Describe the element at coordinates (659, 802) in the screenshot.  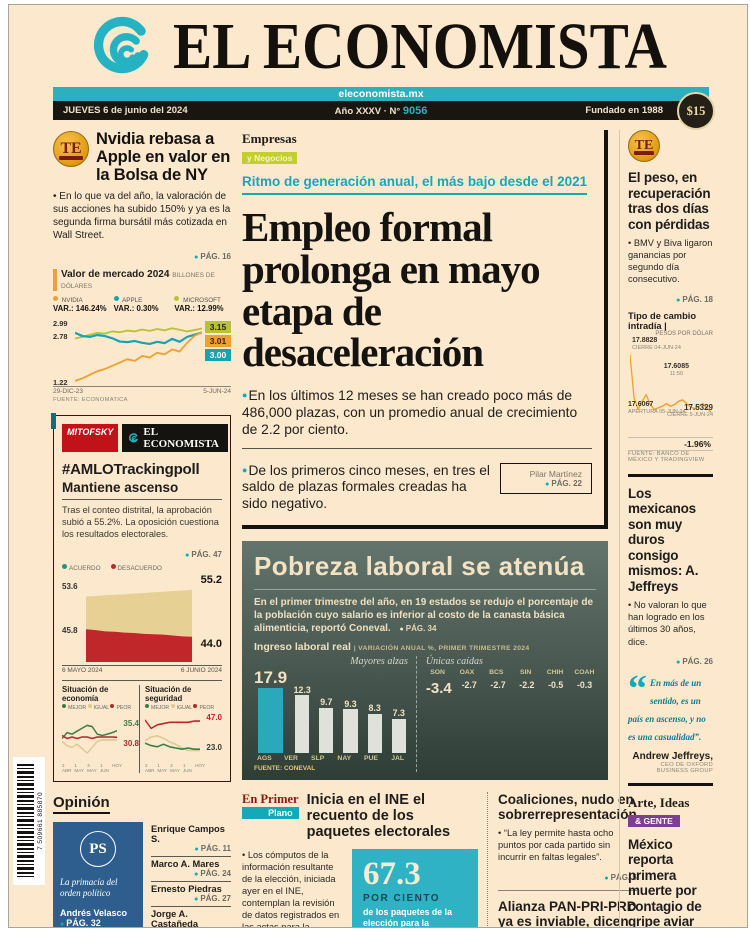
I see `section-arte-ideas: Arte, Ideas` at that location.